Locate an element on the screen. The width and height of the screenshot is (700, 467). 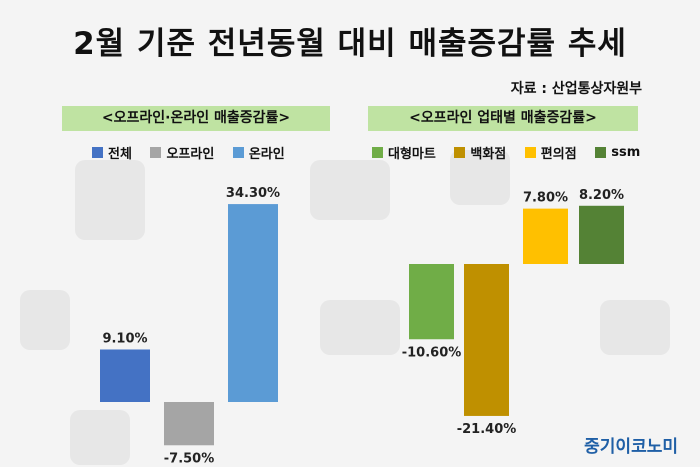
right-panel-title: <오프라인 업태별 매출증감률> is located at coordinates (503, 118).